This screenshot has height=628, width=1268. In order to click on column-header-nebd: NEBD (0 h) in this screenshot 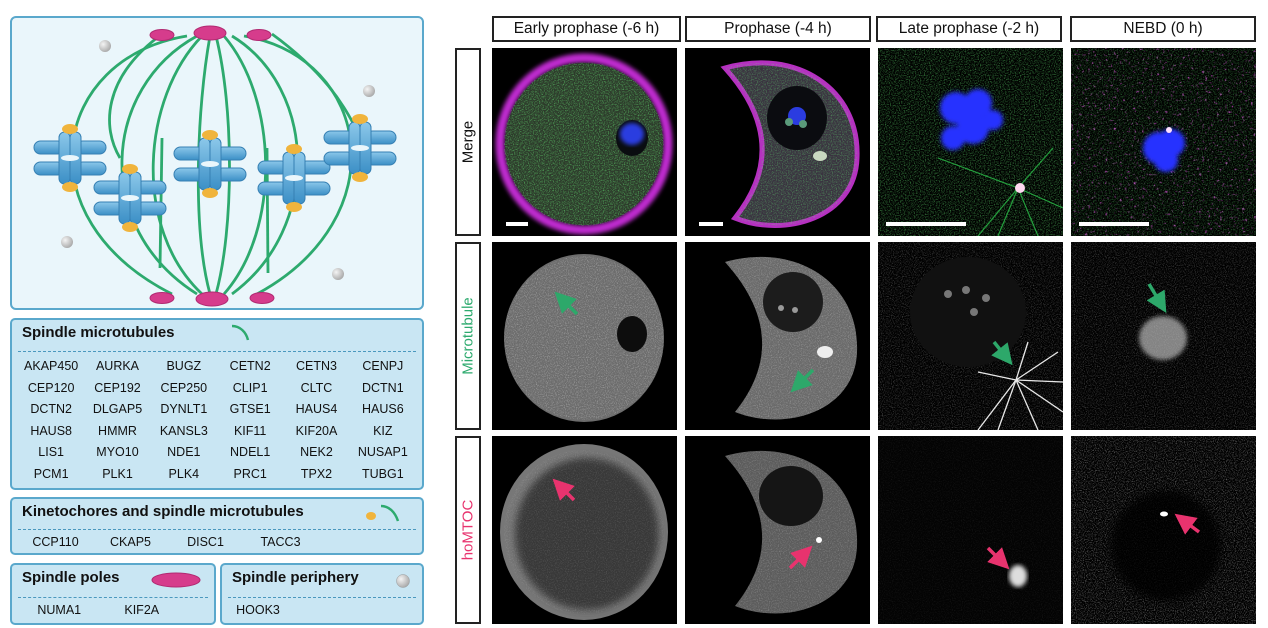, I will do `click(1163, 29)`.